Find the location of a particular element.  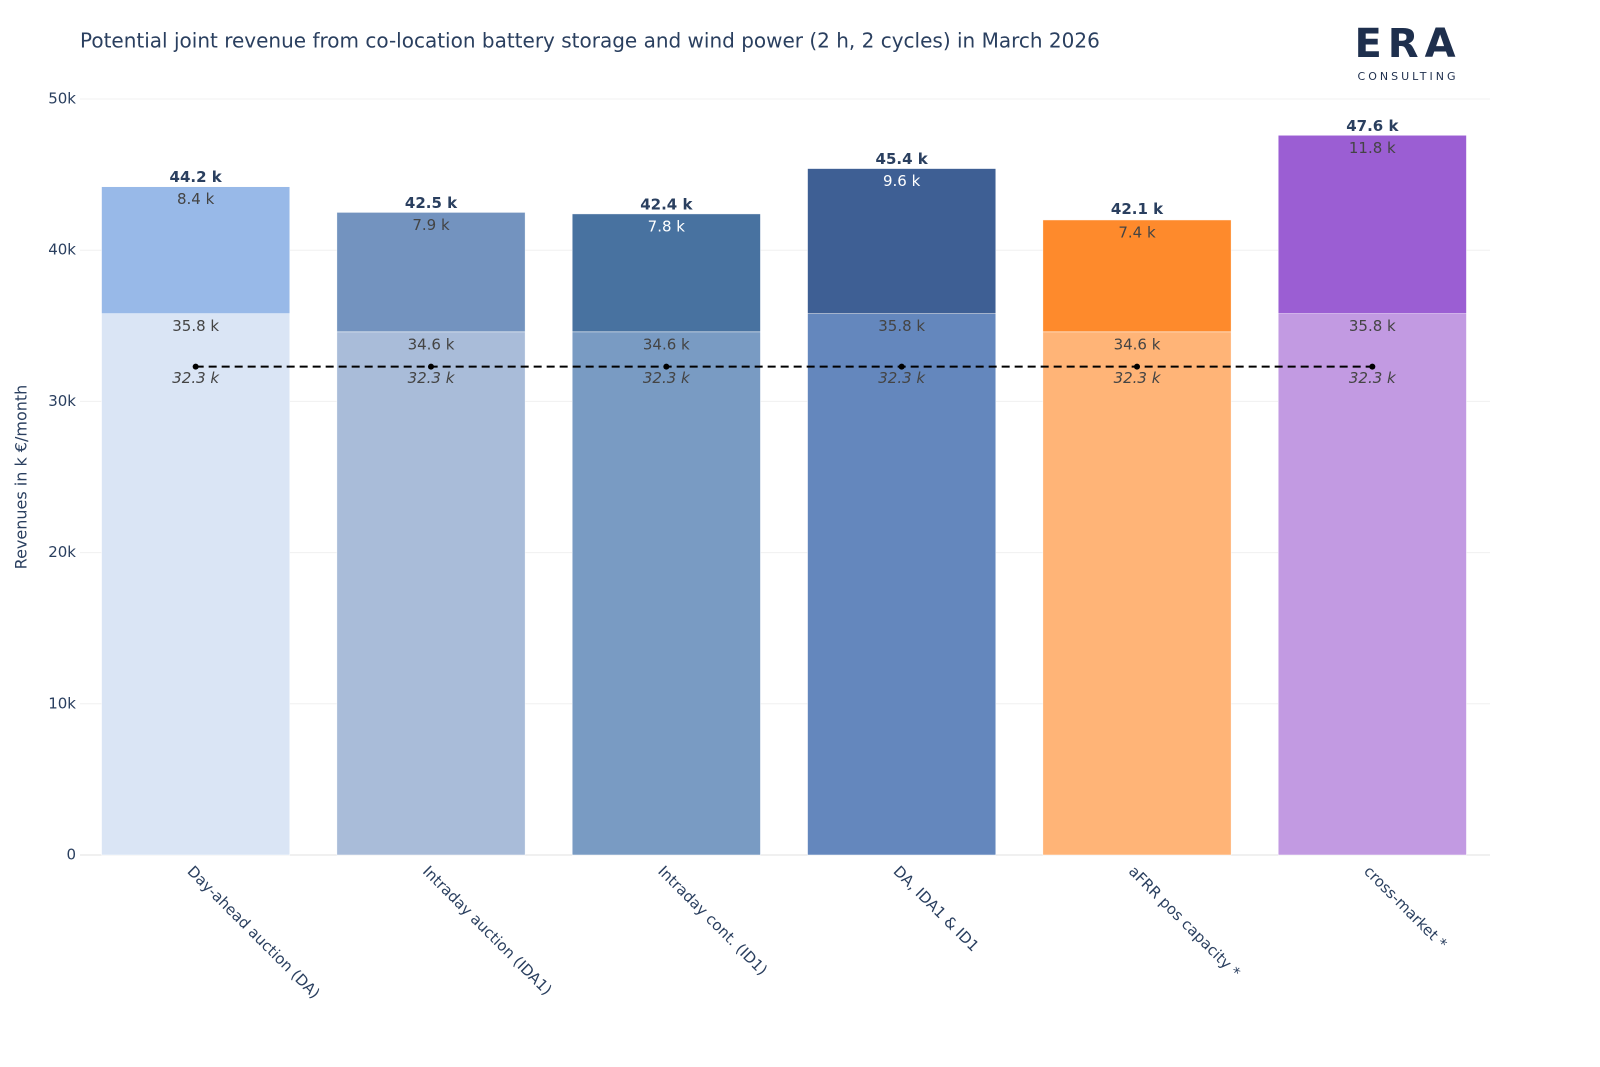

y-tick-label: 30k is located at coordinates (62, 401).